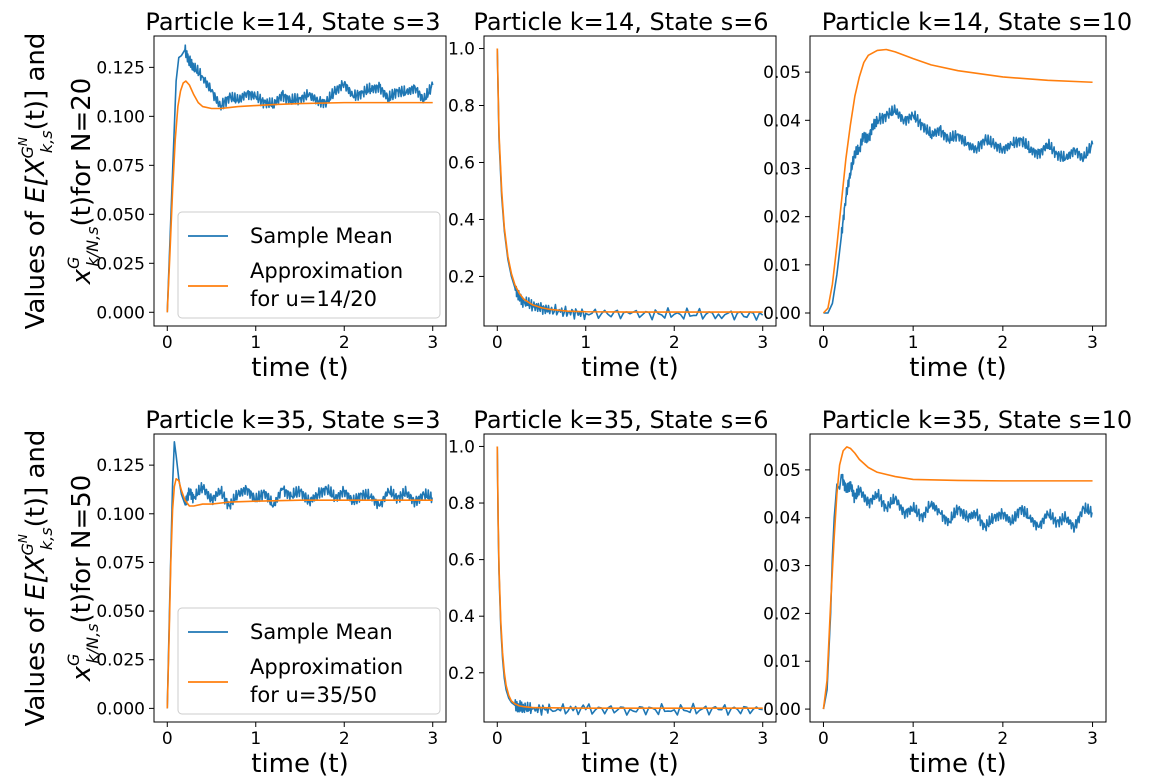 The height and width of the screenshot is (782, 1158). Describe the element at coordinates (461, 277) in the screenshot. I see `y-tick-label: 0.2` at that location.